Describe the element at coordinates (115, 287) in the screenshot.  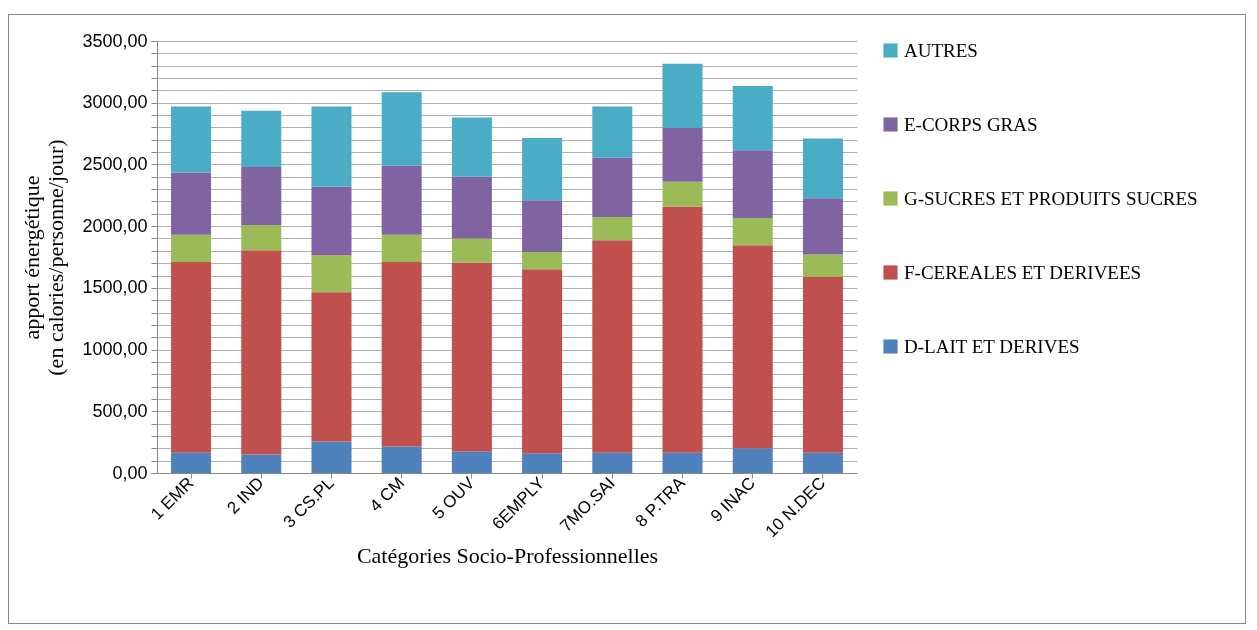
I see `y-tick-label: 1500,00` at that location.